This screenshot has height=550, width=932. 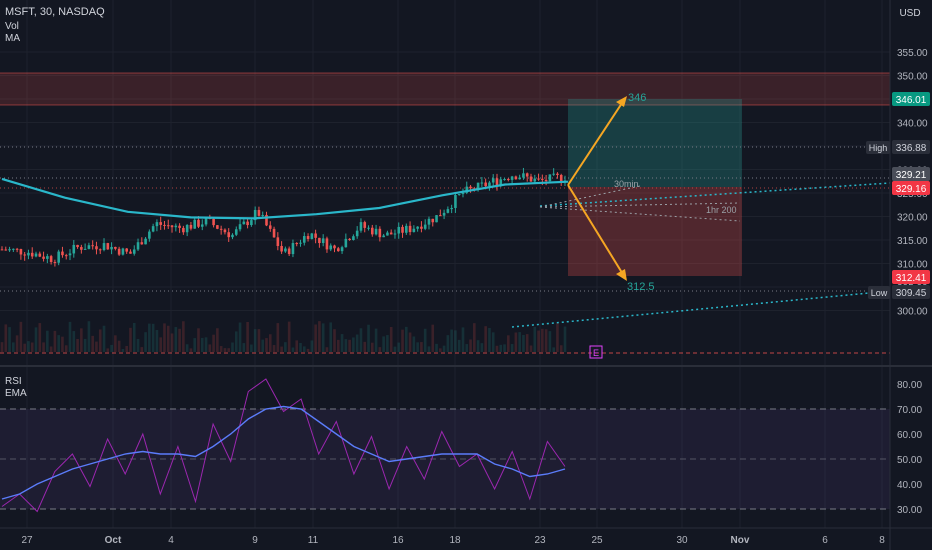 What do you see at coordinates (655, 231) in the screenshot?
I see `stop-zone` at bounding box center [655, 231].